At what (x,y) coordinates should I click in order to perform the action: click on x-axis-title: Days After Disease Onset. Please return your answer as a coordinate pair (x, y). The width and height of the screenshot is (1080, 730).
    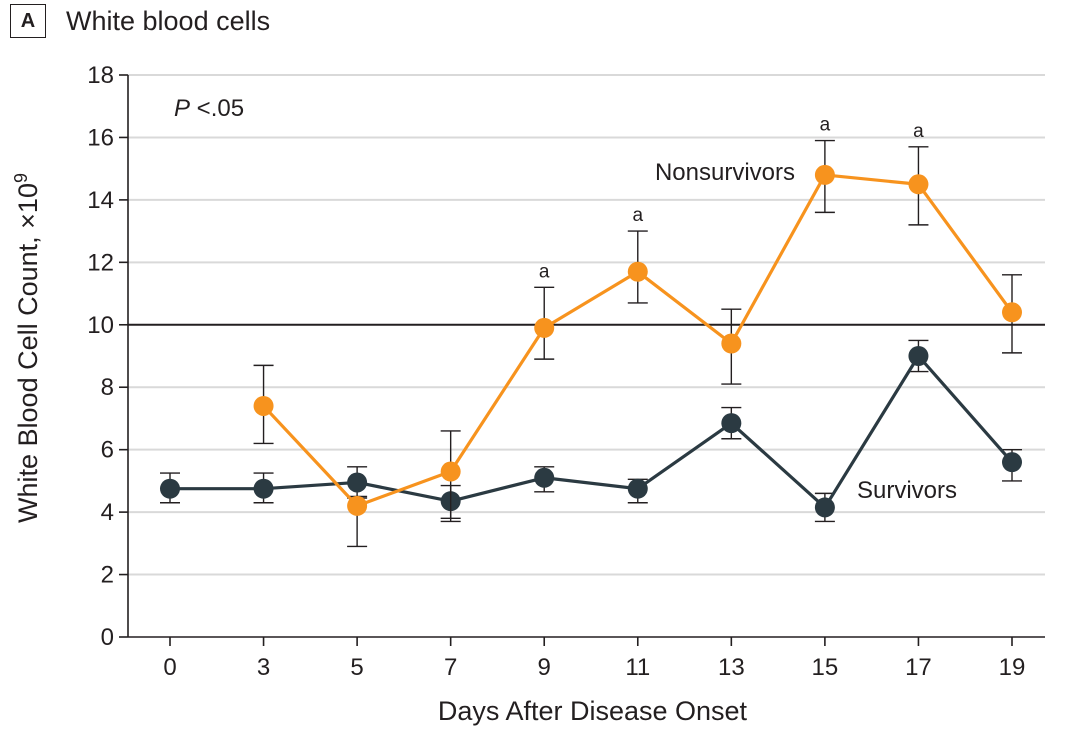
    Looking at the image, I should click on (593, 711).